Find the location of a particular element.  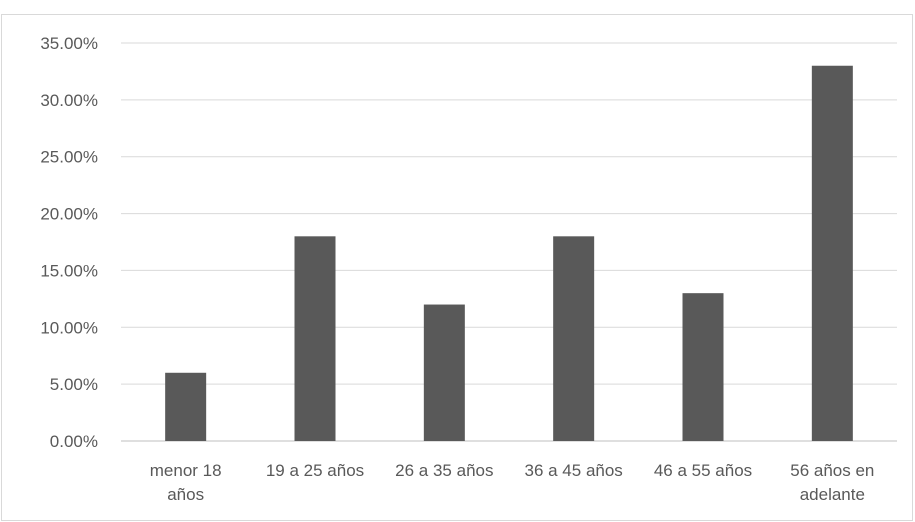

x-tick-label: 36 a 45 años is located at coordinates (574, 470).